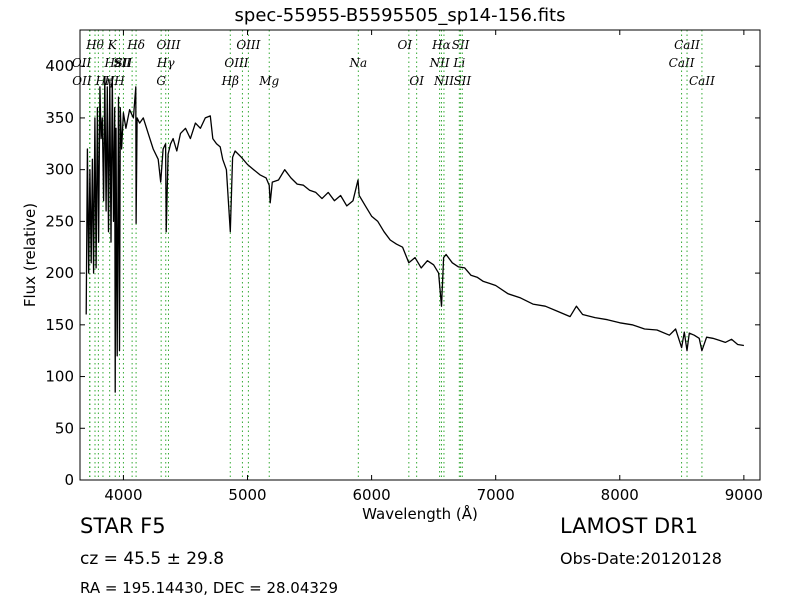  Describe the element at coordinates (94, 45) in the screenshot. I see `line-marker-label: Hθ` at that location.